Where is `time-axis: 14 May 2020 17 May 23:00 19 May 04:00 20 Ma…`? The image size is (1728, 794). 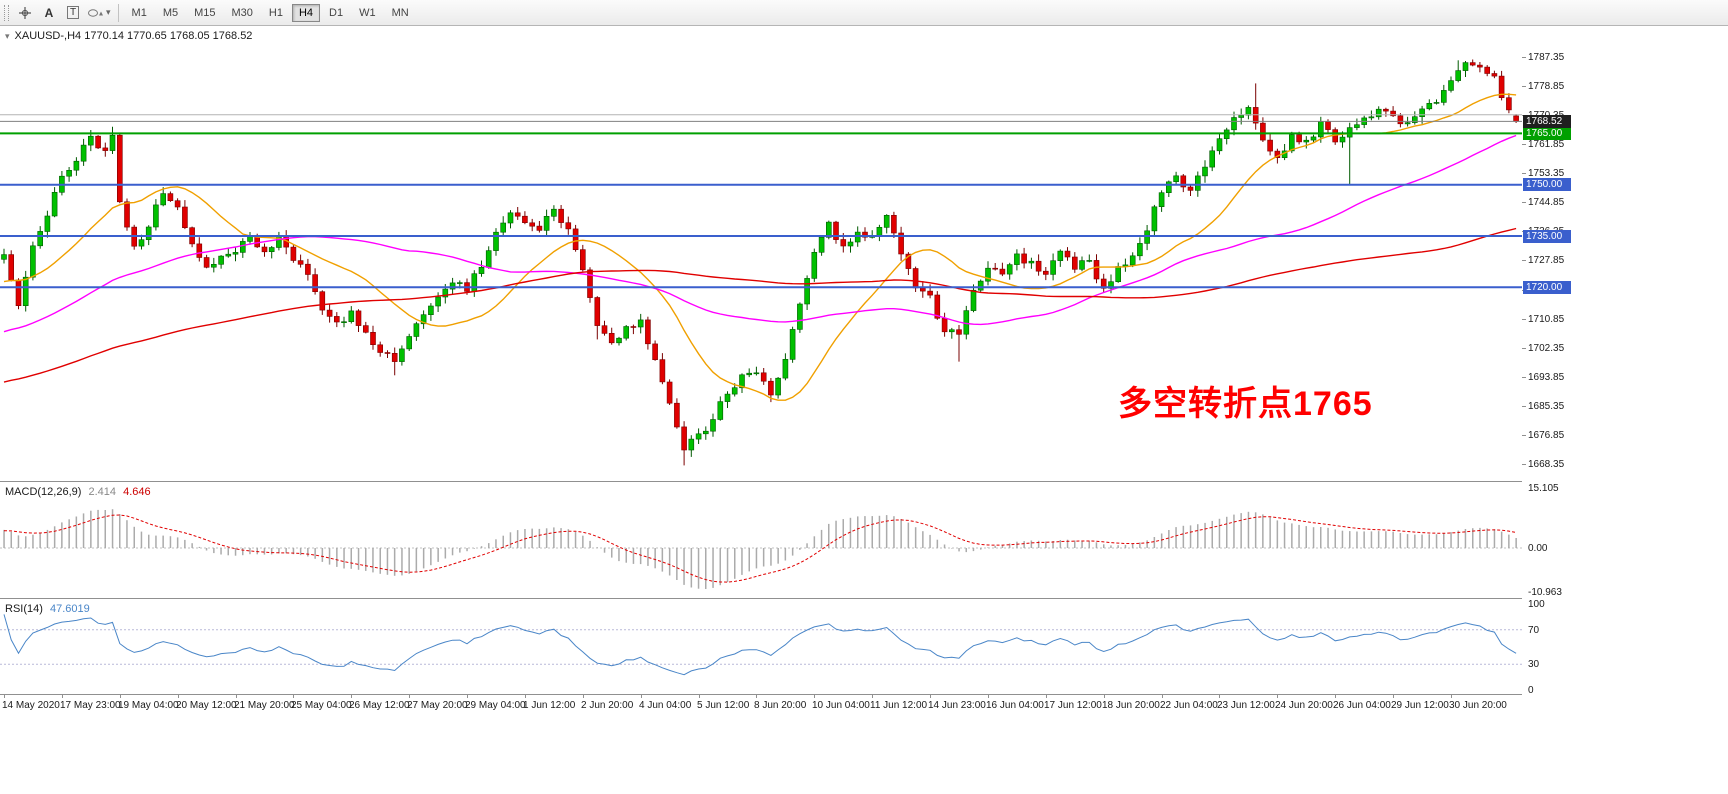
time-axis: 14 May 2020 17 May 23:00 19 May 04:00 20 Ma… is located at coordinates (761, 707).